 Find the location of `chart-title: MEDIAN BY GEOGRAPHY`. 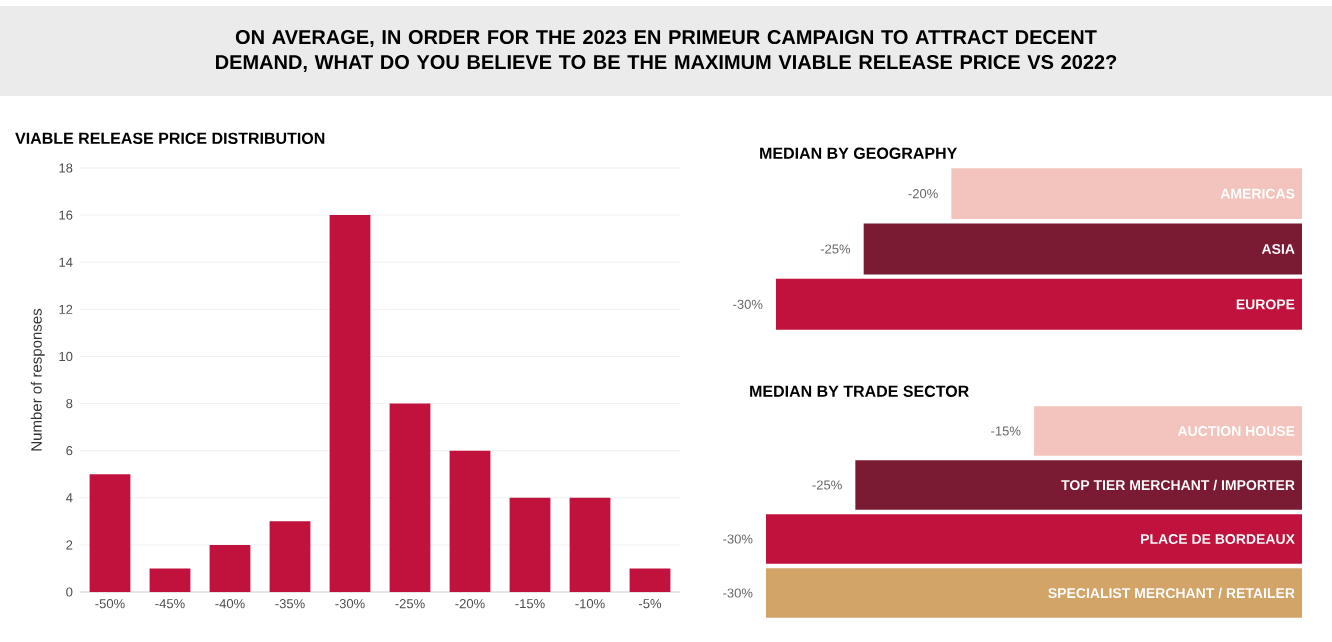

chart-title: MEDIAN BY GEOGRAPHY is located at coordinates (859, 153).